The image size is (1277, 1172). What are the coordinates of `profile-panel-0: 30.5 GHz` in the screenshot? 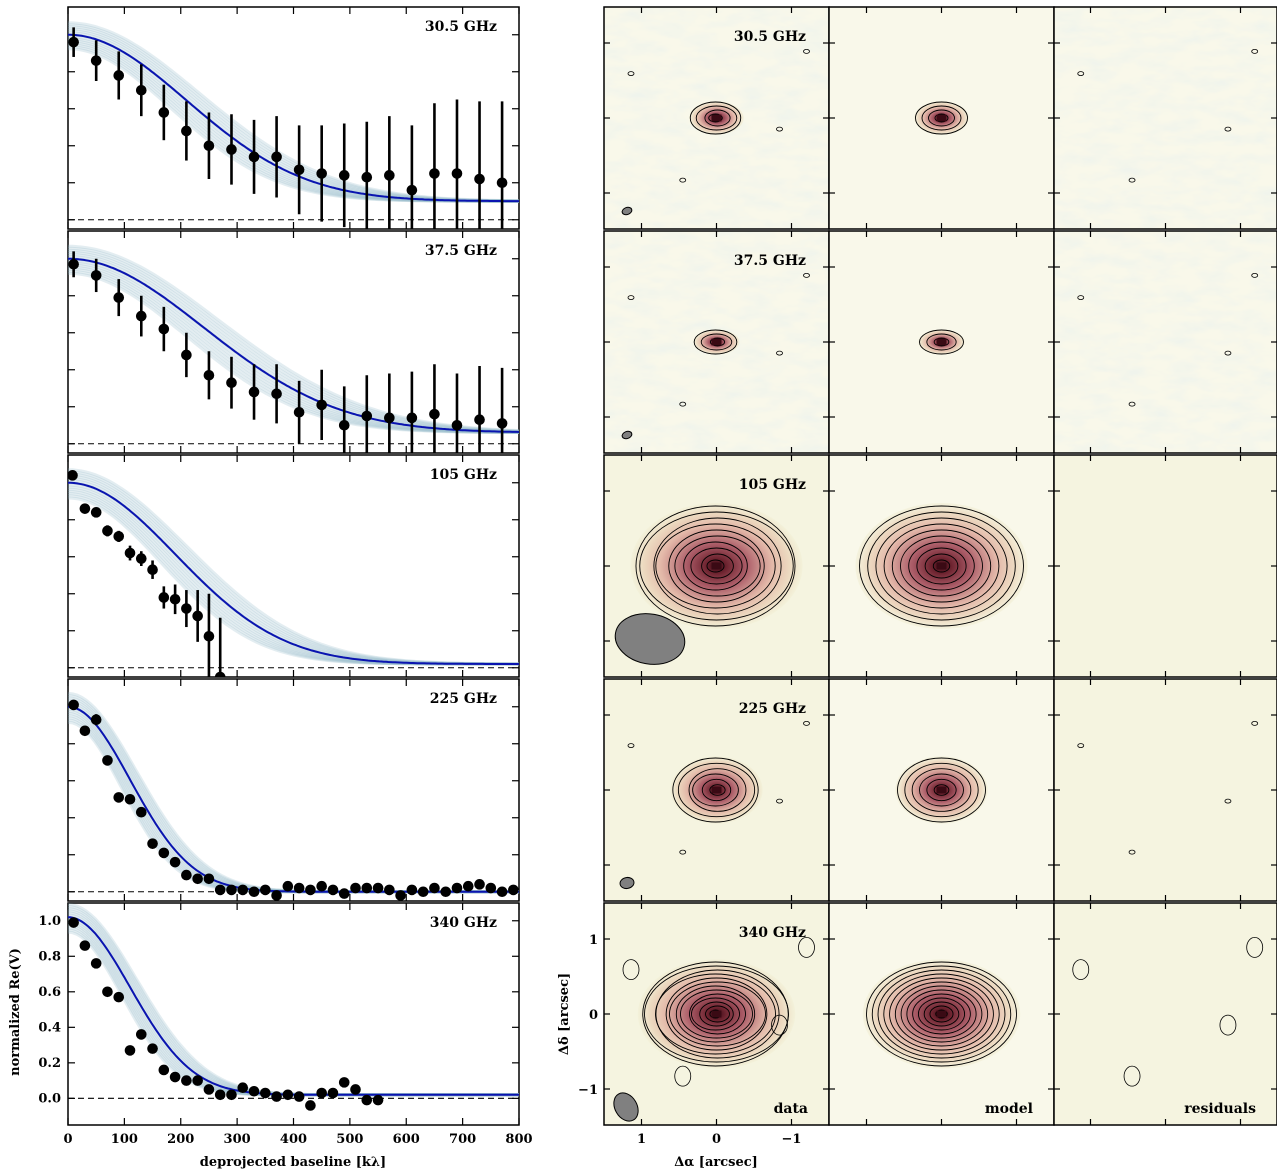 It's located at (293, 118).